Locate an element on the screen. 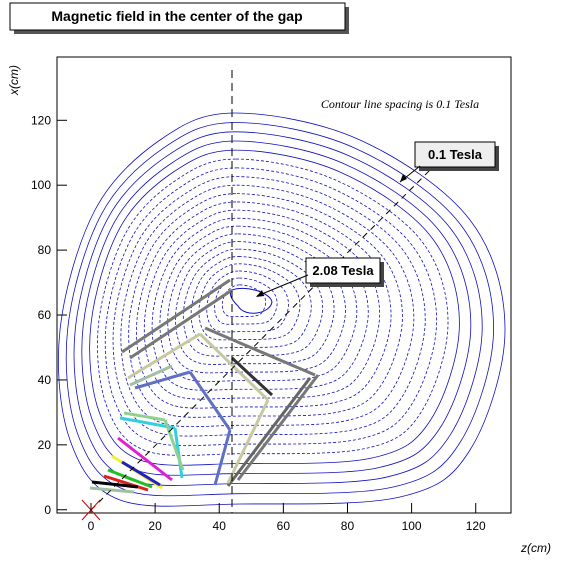 The width and height of the screenshot is (567, 574). x-tick-label: 120 is located at coordinates (476, 526).